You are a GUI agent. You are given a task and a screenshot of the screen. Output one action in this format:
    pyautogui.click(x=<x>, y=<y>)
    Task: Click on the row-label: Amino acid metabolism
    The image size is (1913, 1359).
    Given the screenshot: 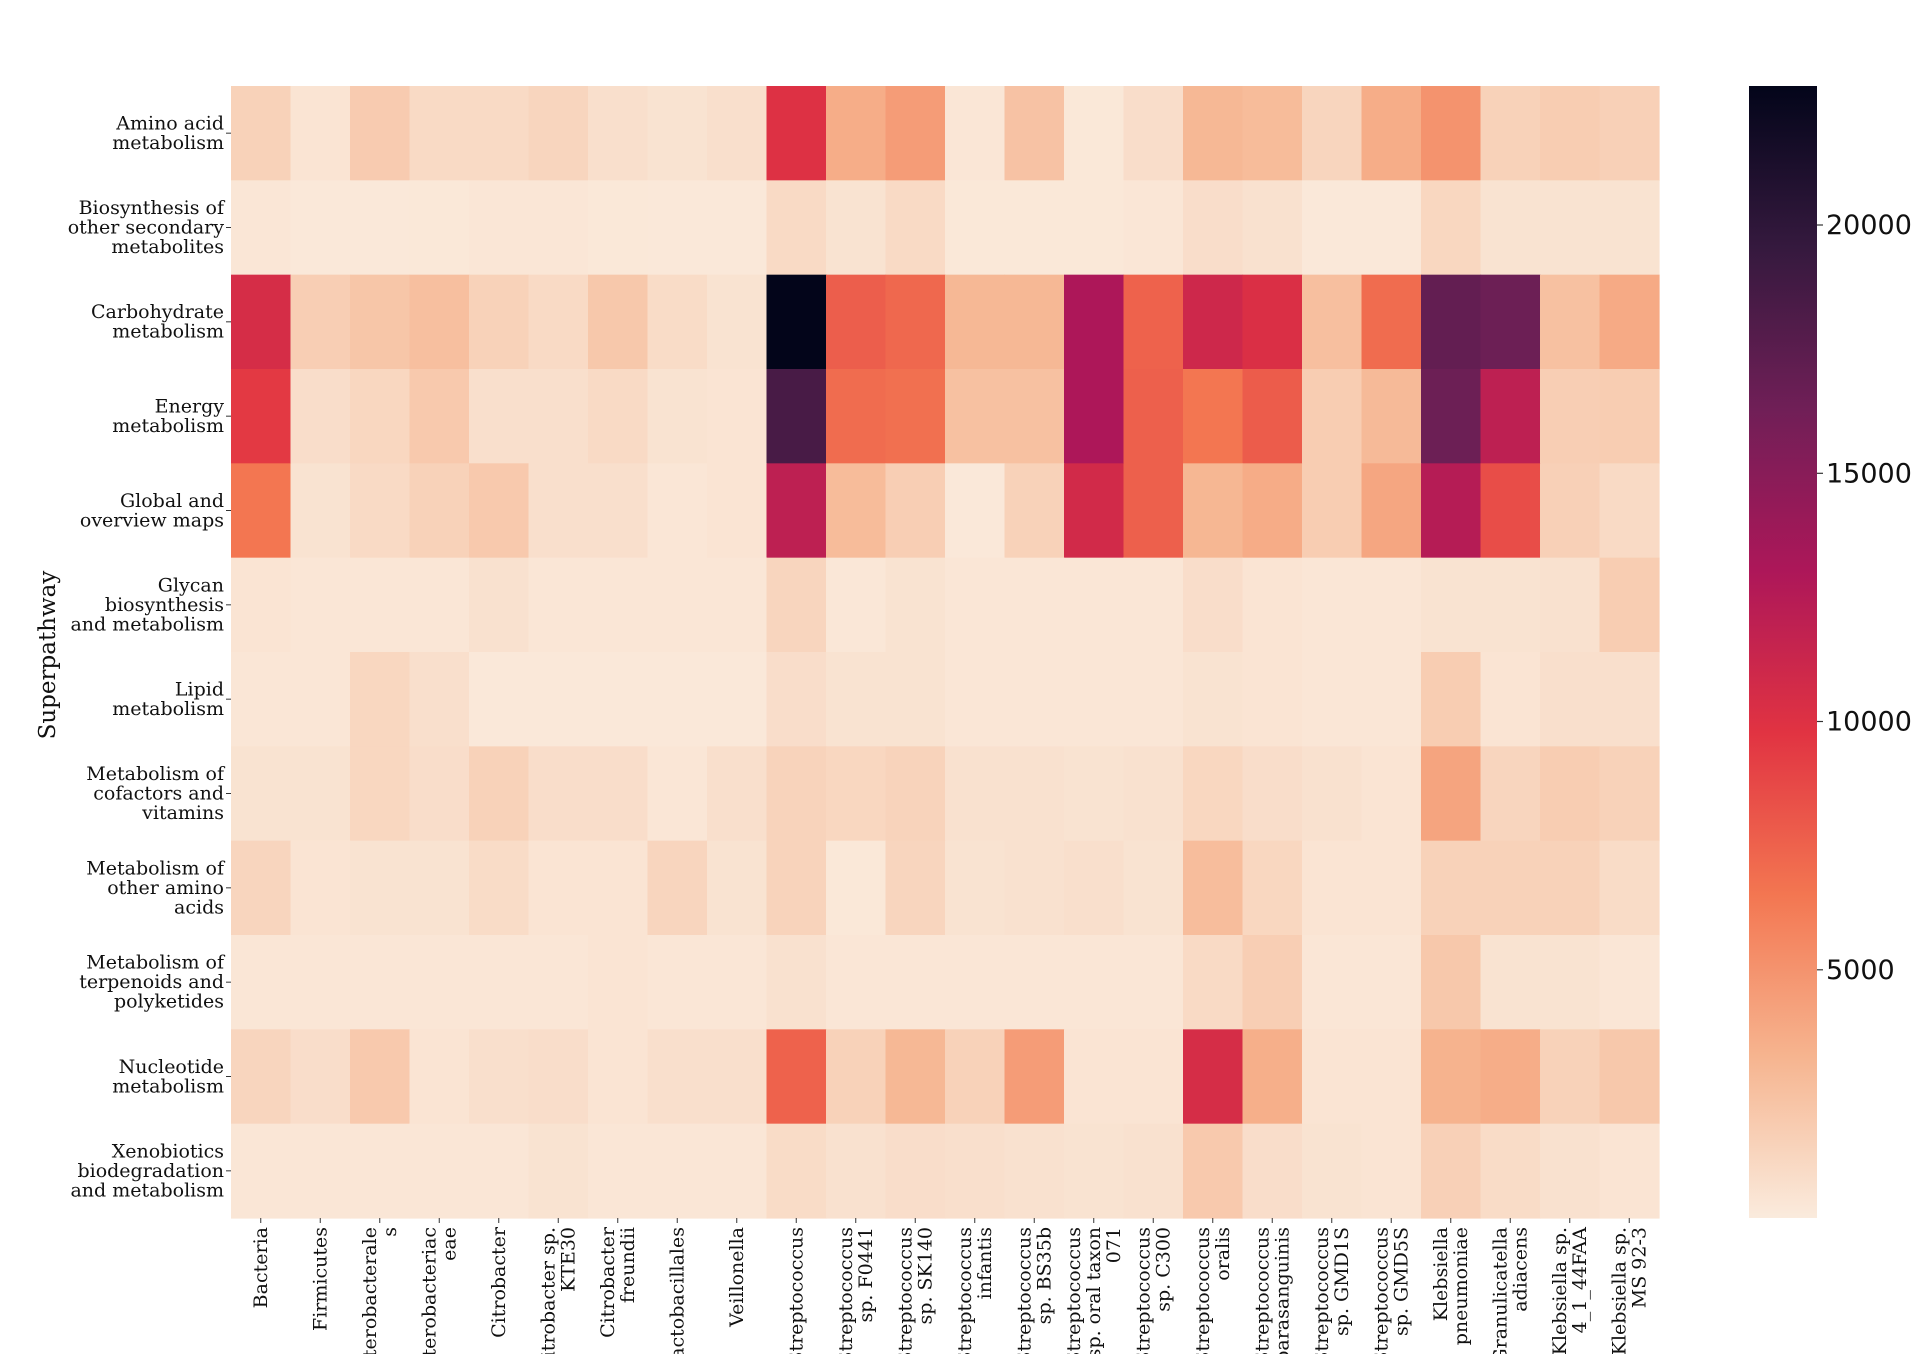 What is the action you would take?
    pyautogui.click(x=168, y=133)
    